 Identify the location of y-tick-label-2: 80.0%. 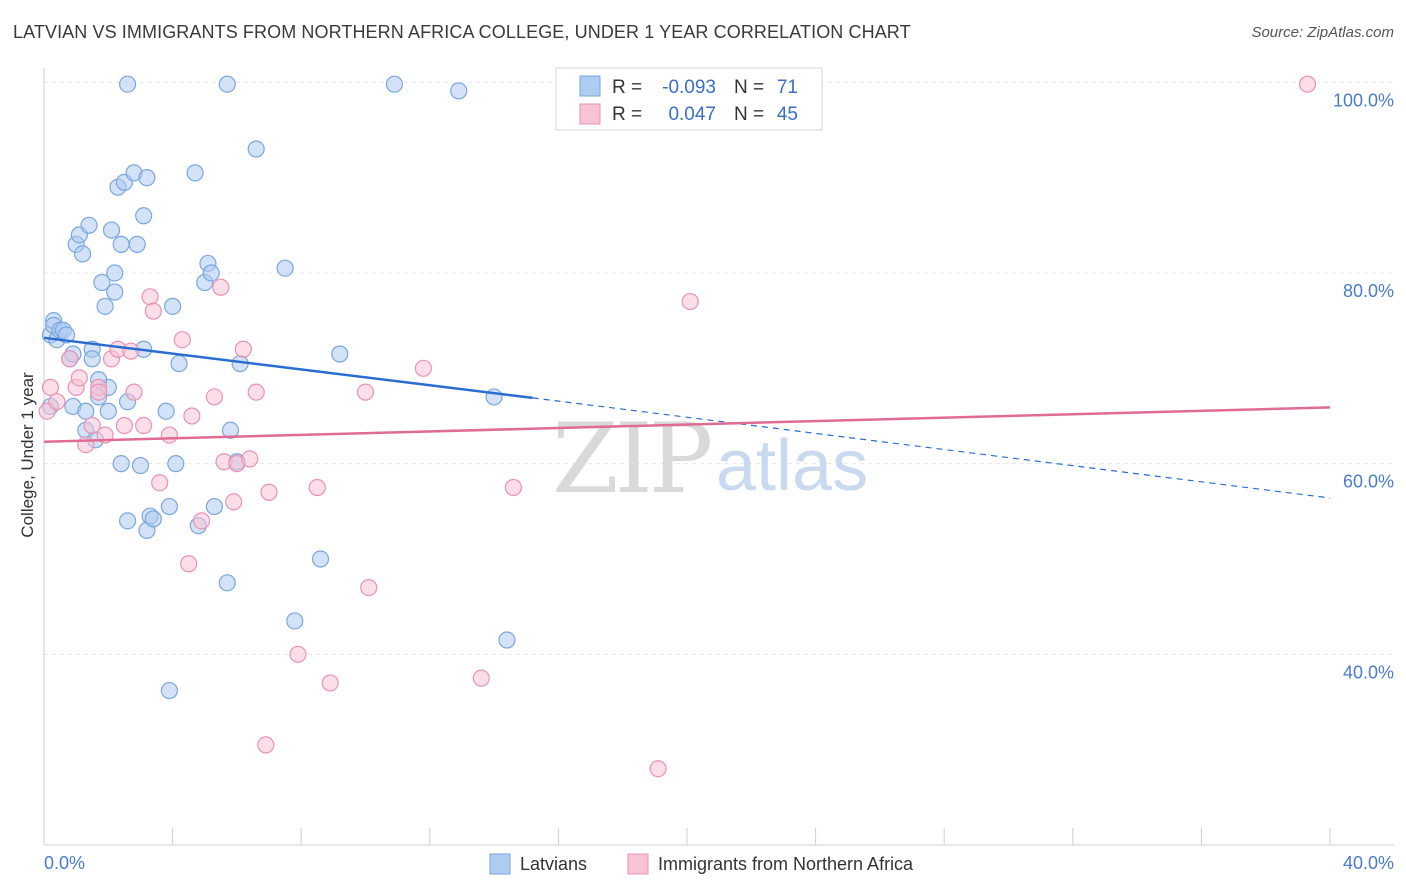
(1368, 291).